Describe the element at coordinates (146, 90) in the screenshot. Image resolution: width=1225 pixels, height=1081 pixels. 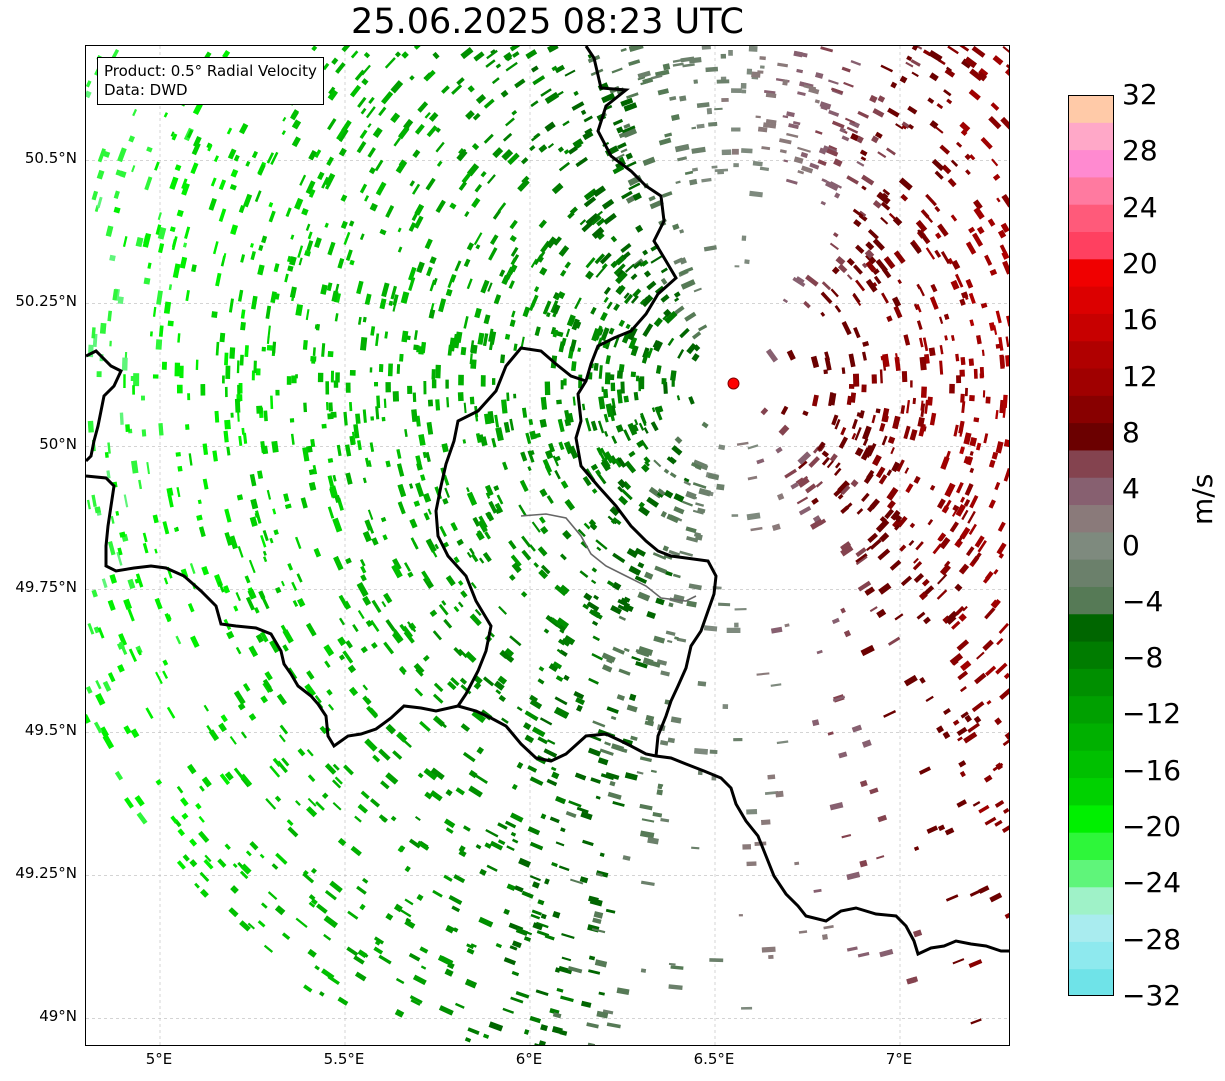
I see `info-source: Data: DWD` at that location.